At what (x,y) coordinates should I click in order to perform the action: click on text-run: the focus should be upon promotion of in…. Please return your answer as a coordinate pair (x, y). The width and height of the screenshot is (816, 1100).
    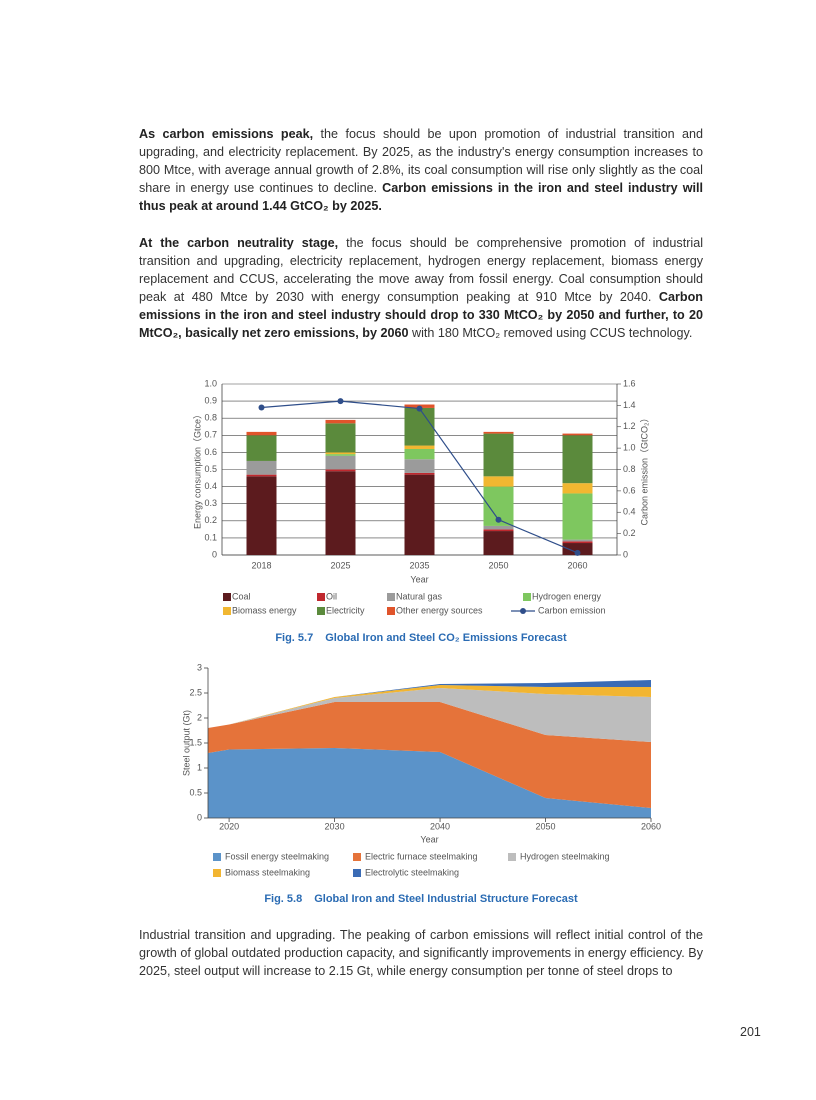
    Looking at the image, I should click on (421, 161).